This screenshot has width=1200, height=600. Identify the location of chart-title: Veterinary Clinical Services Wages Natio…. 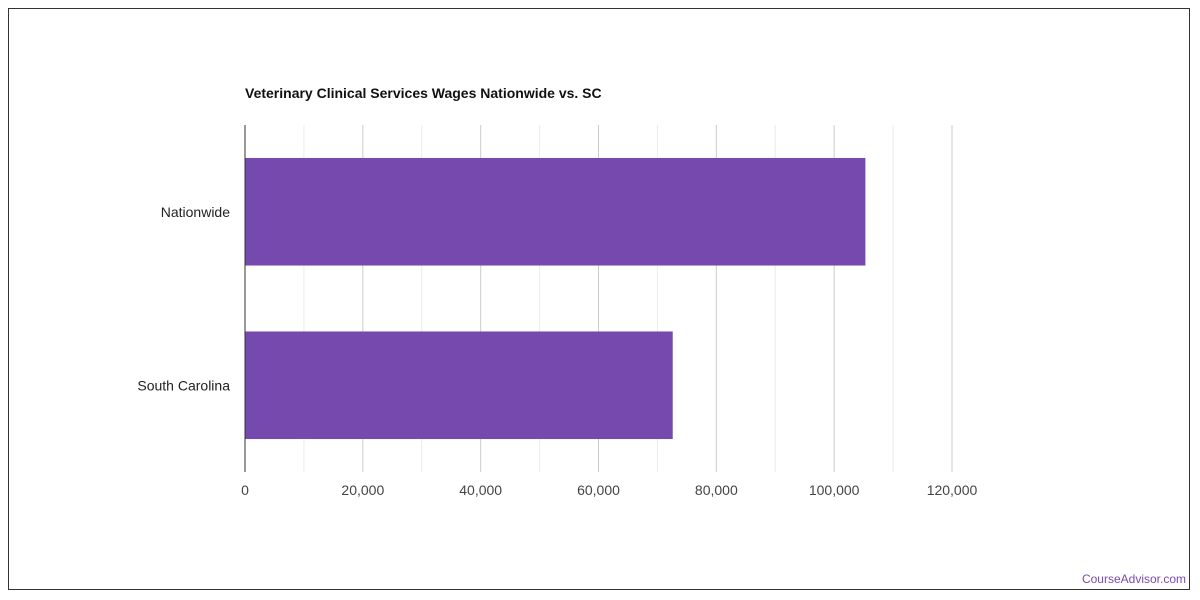
(423, 93).